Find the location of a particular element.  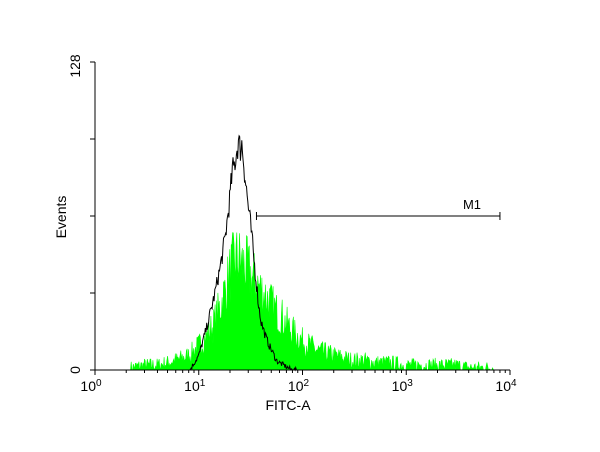

x-tick-label-exponent: 1 is located at coordinates (203, 383).